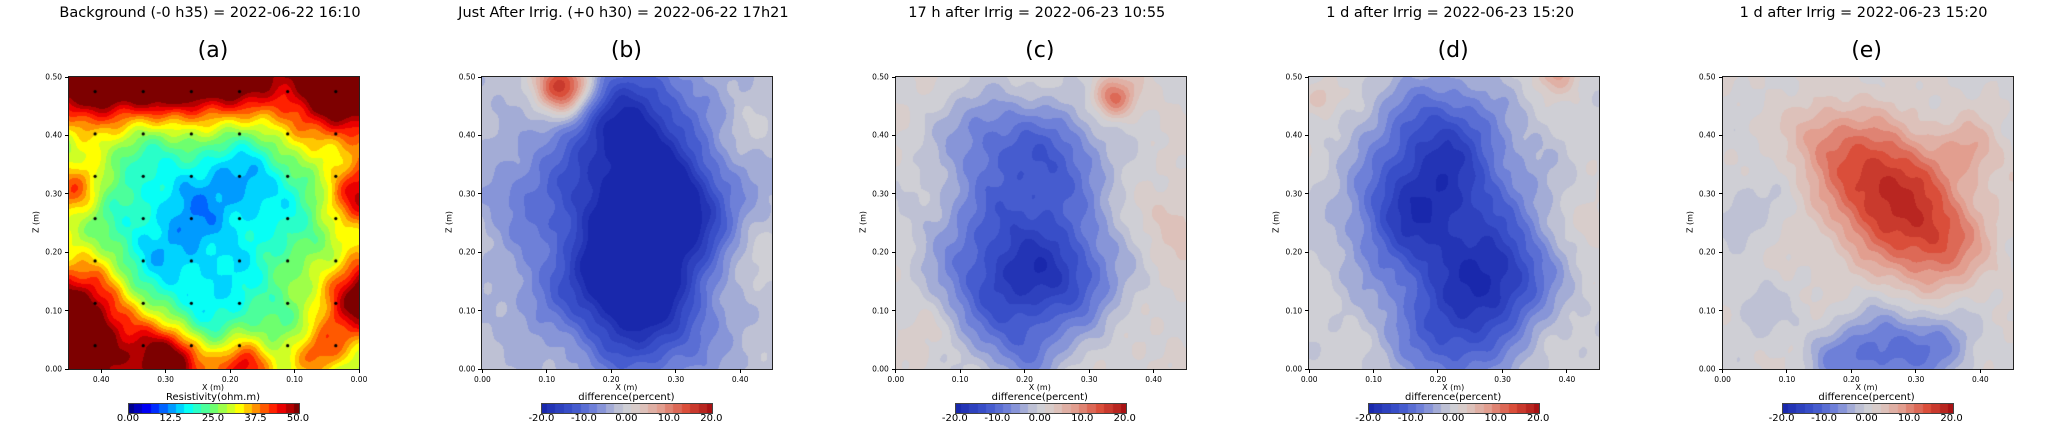 This screenshot has width=2067, height=424. Describe the element at coordinates (1040, 50) in the screenshot. I see `panel-letter-label: (c)` at that location.